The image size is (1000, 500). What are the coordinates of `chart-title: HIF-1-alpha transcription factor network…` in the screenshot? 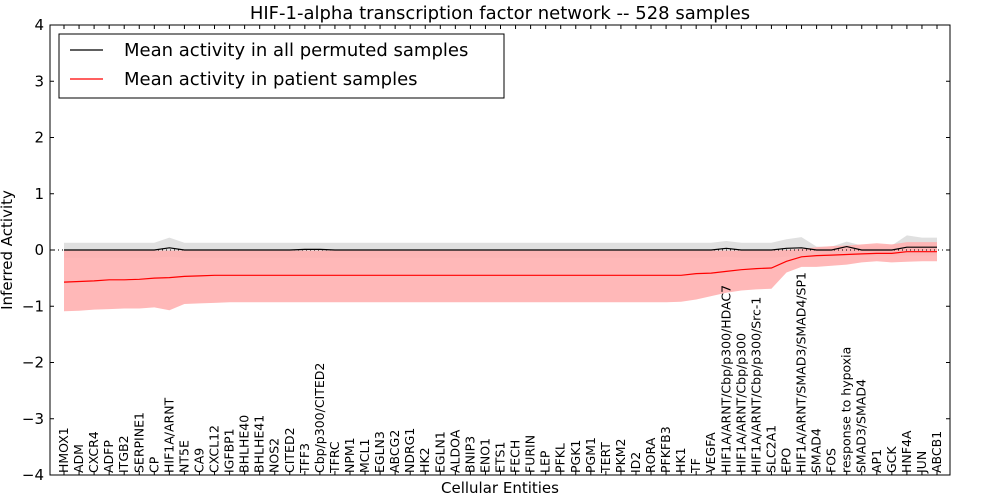 It's located at (500, 13).